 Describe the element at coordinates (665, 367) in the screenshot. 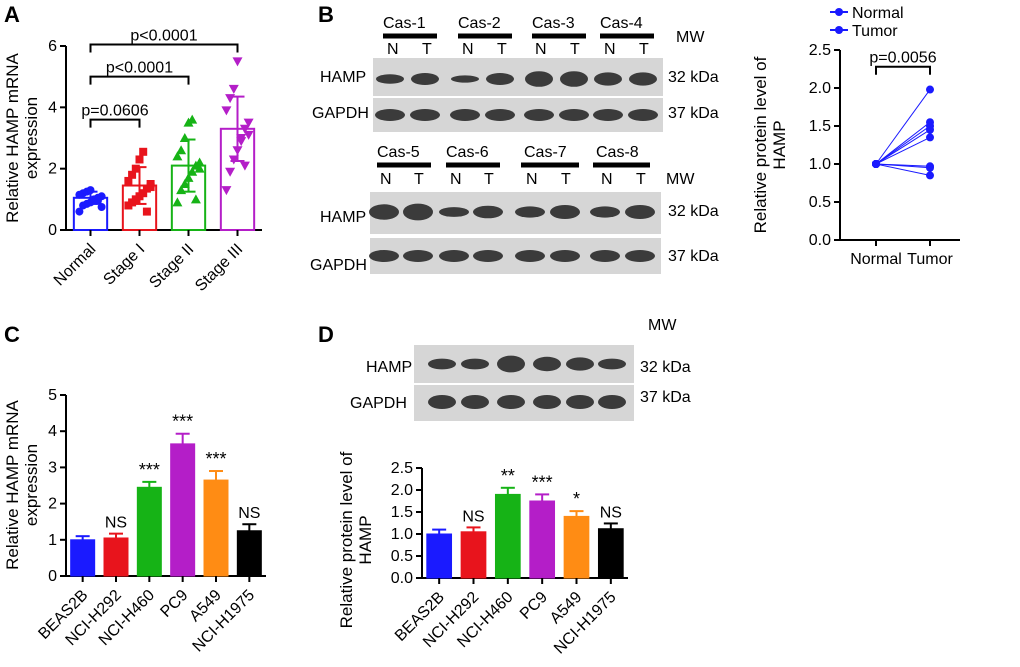

I see `kda-label: 32 kDa` at that location.